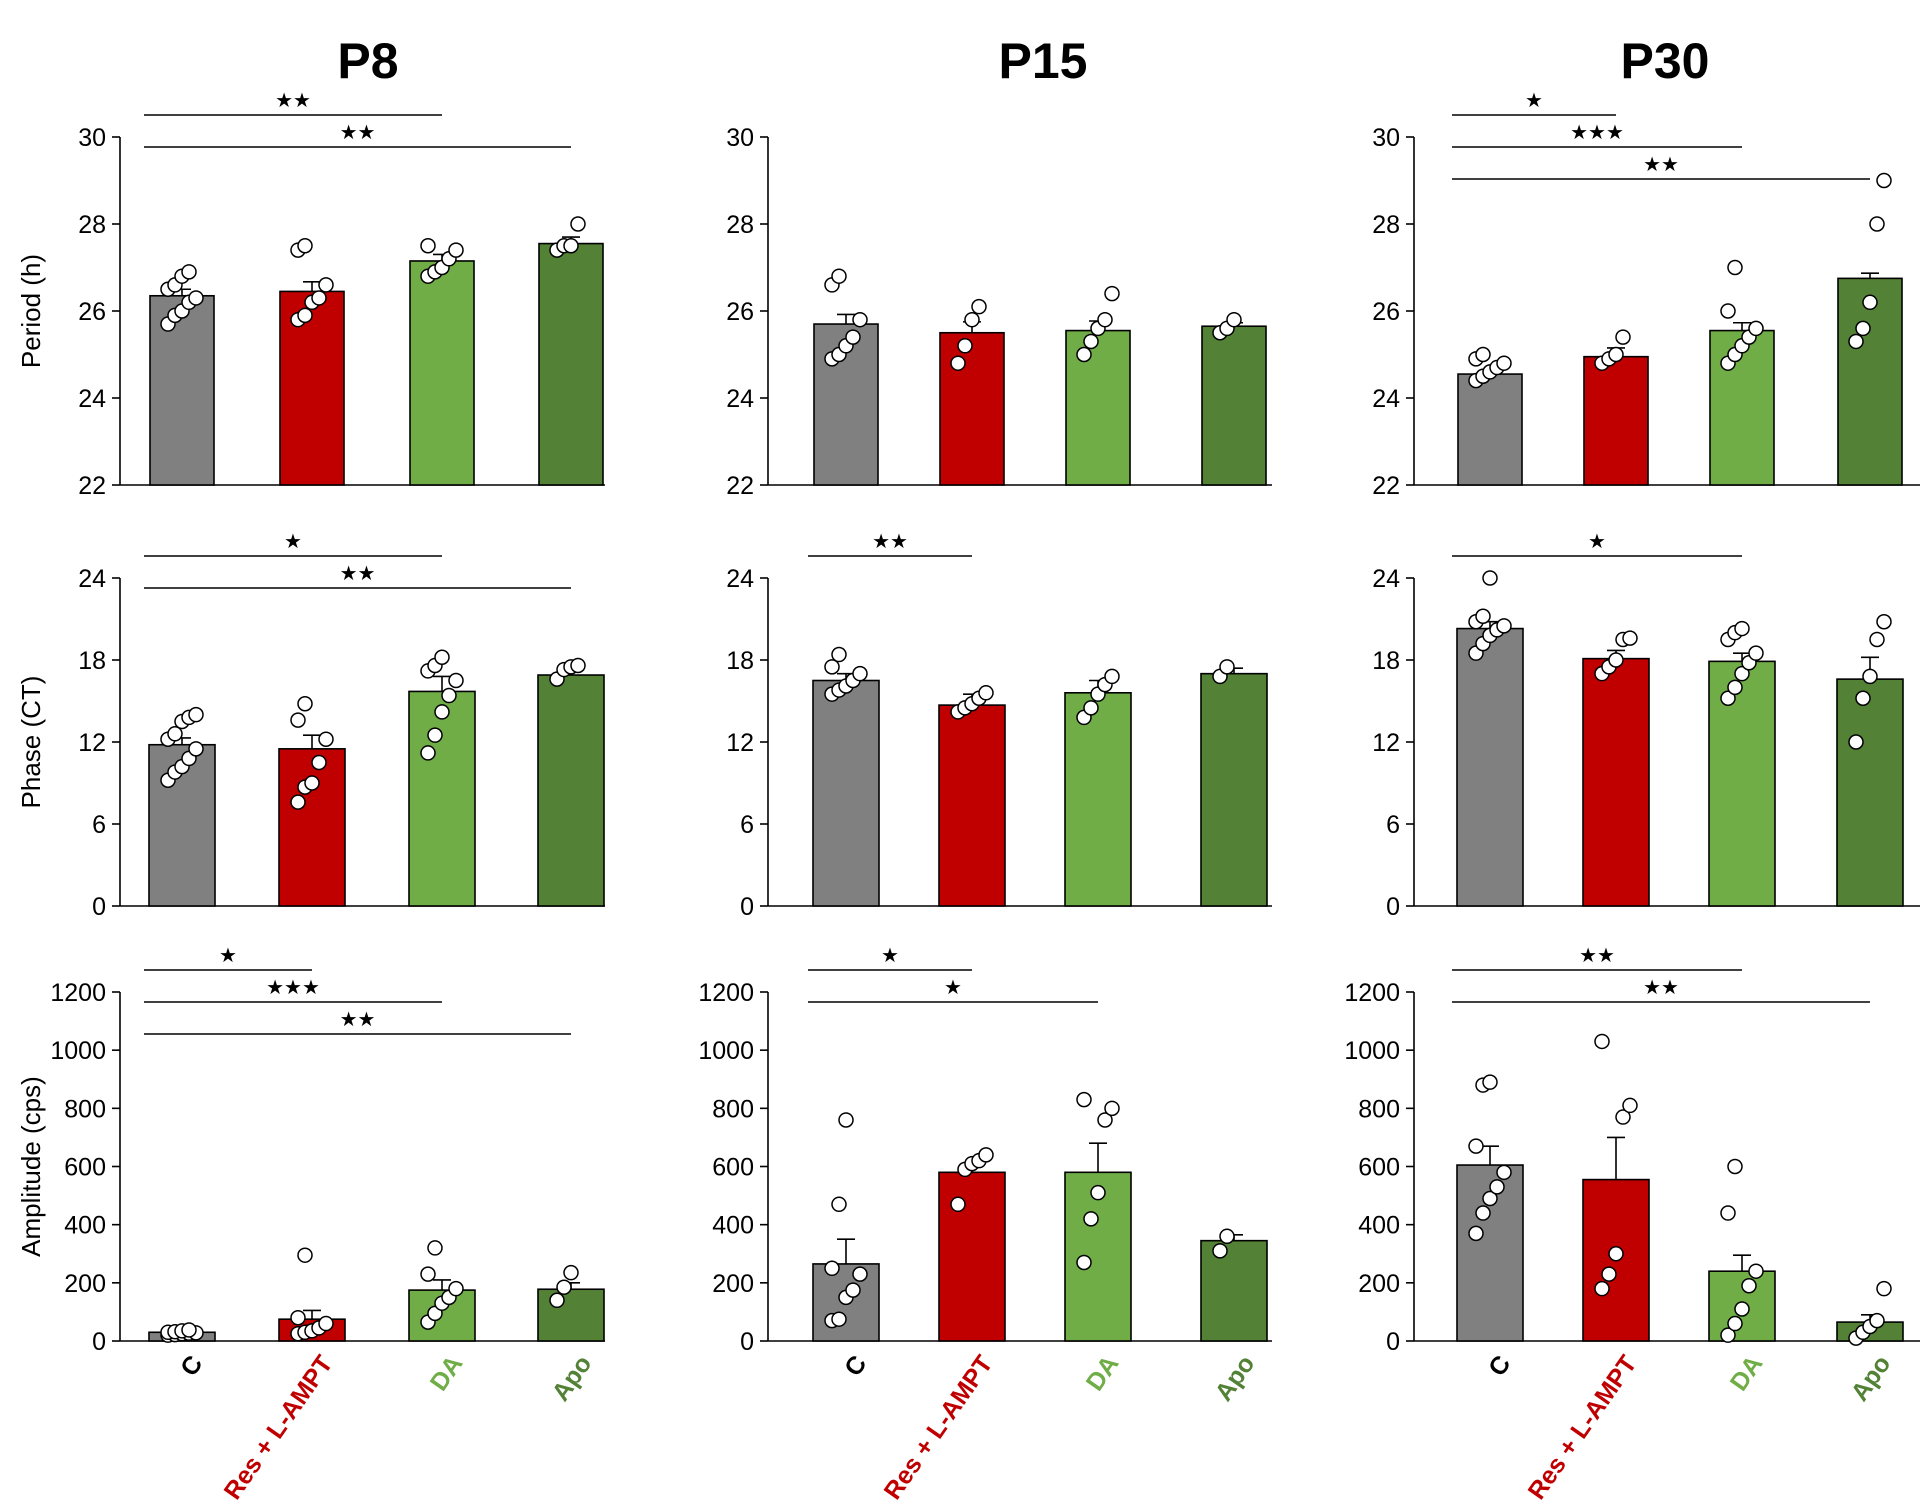 The image size is (1920, 1509). I want to click on y-tick-label: 600, so click(733, 1168).